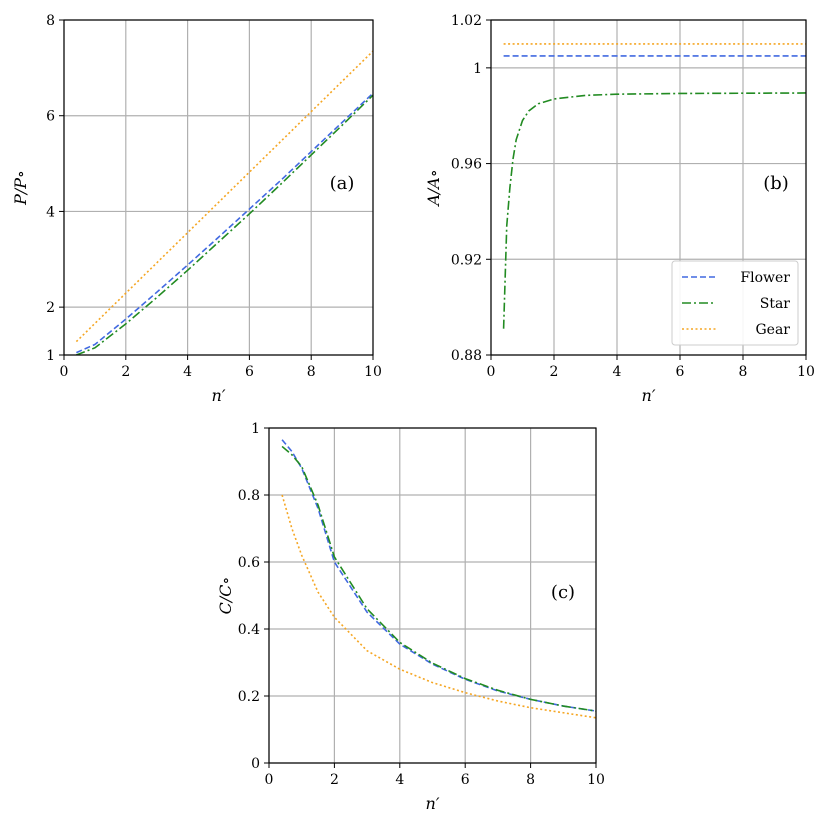 The height and width of the screenshot is (831, 831). What do you see at coordinates (249, 630) in the screenshot?
I see `y-tick-label: 0.4` at bounding box center [249, 630].